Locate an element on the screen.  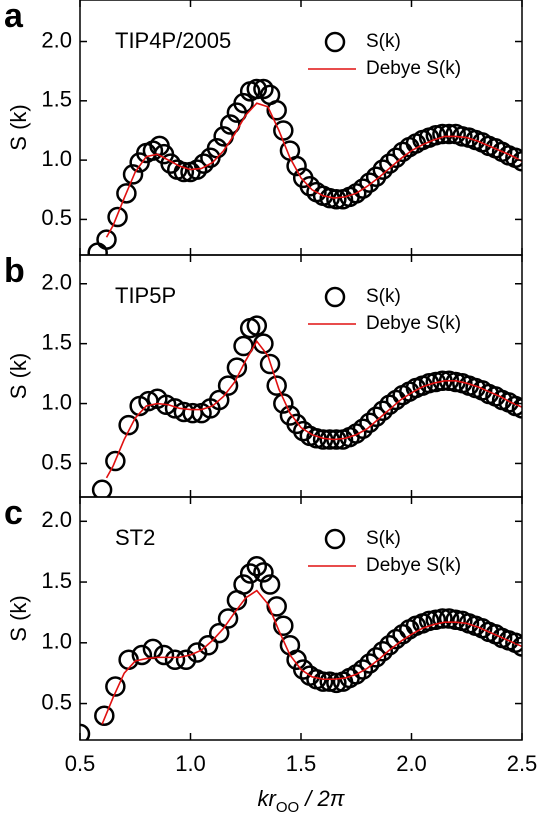
x-axis-label-part: kr is located at coordinates (268, 798).